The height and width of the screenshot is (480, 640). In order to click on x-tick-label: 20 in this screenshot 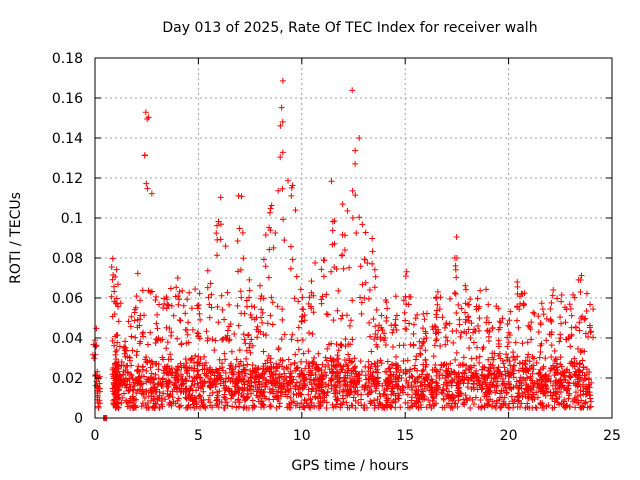, I will do `click(509, 436)`.